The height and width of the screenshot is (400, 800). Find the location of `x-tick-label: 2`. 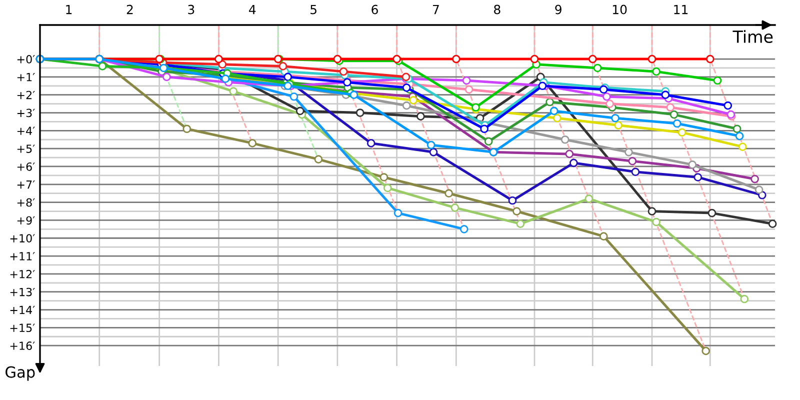

x-tick-label: 2 is located at coordinates (129, 9).